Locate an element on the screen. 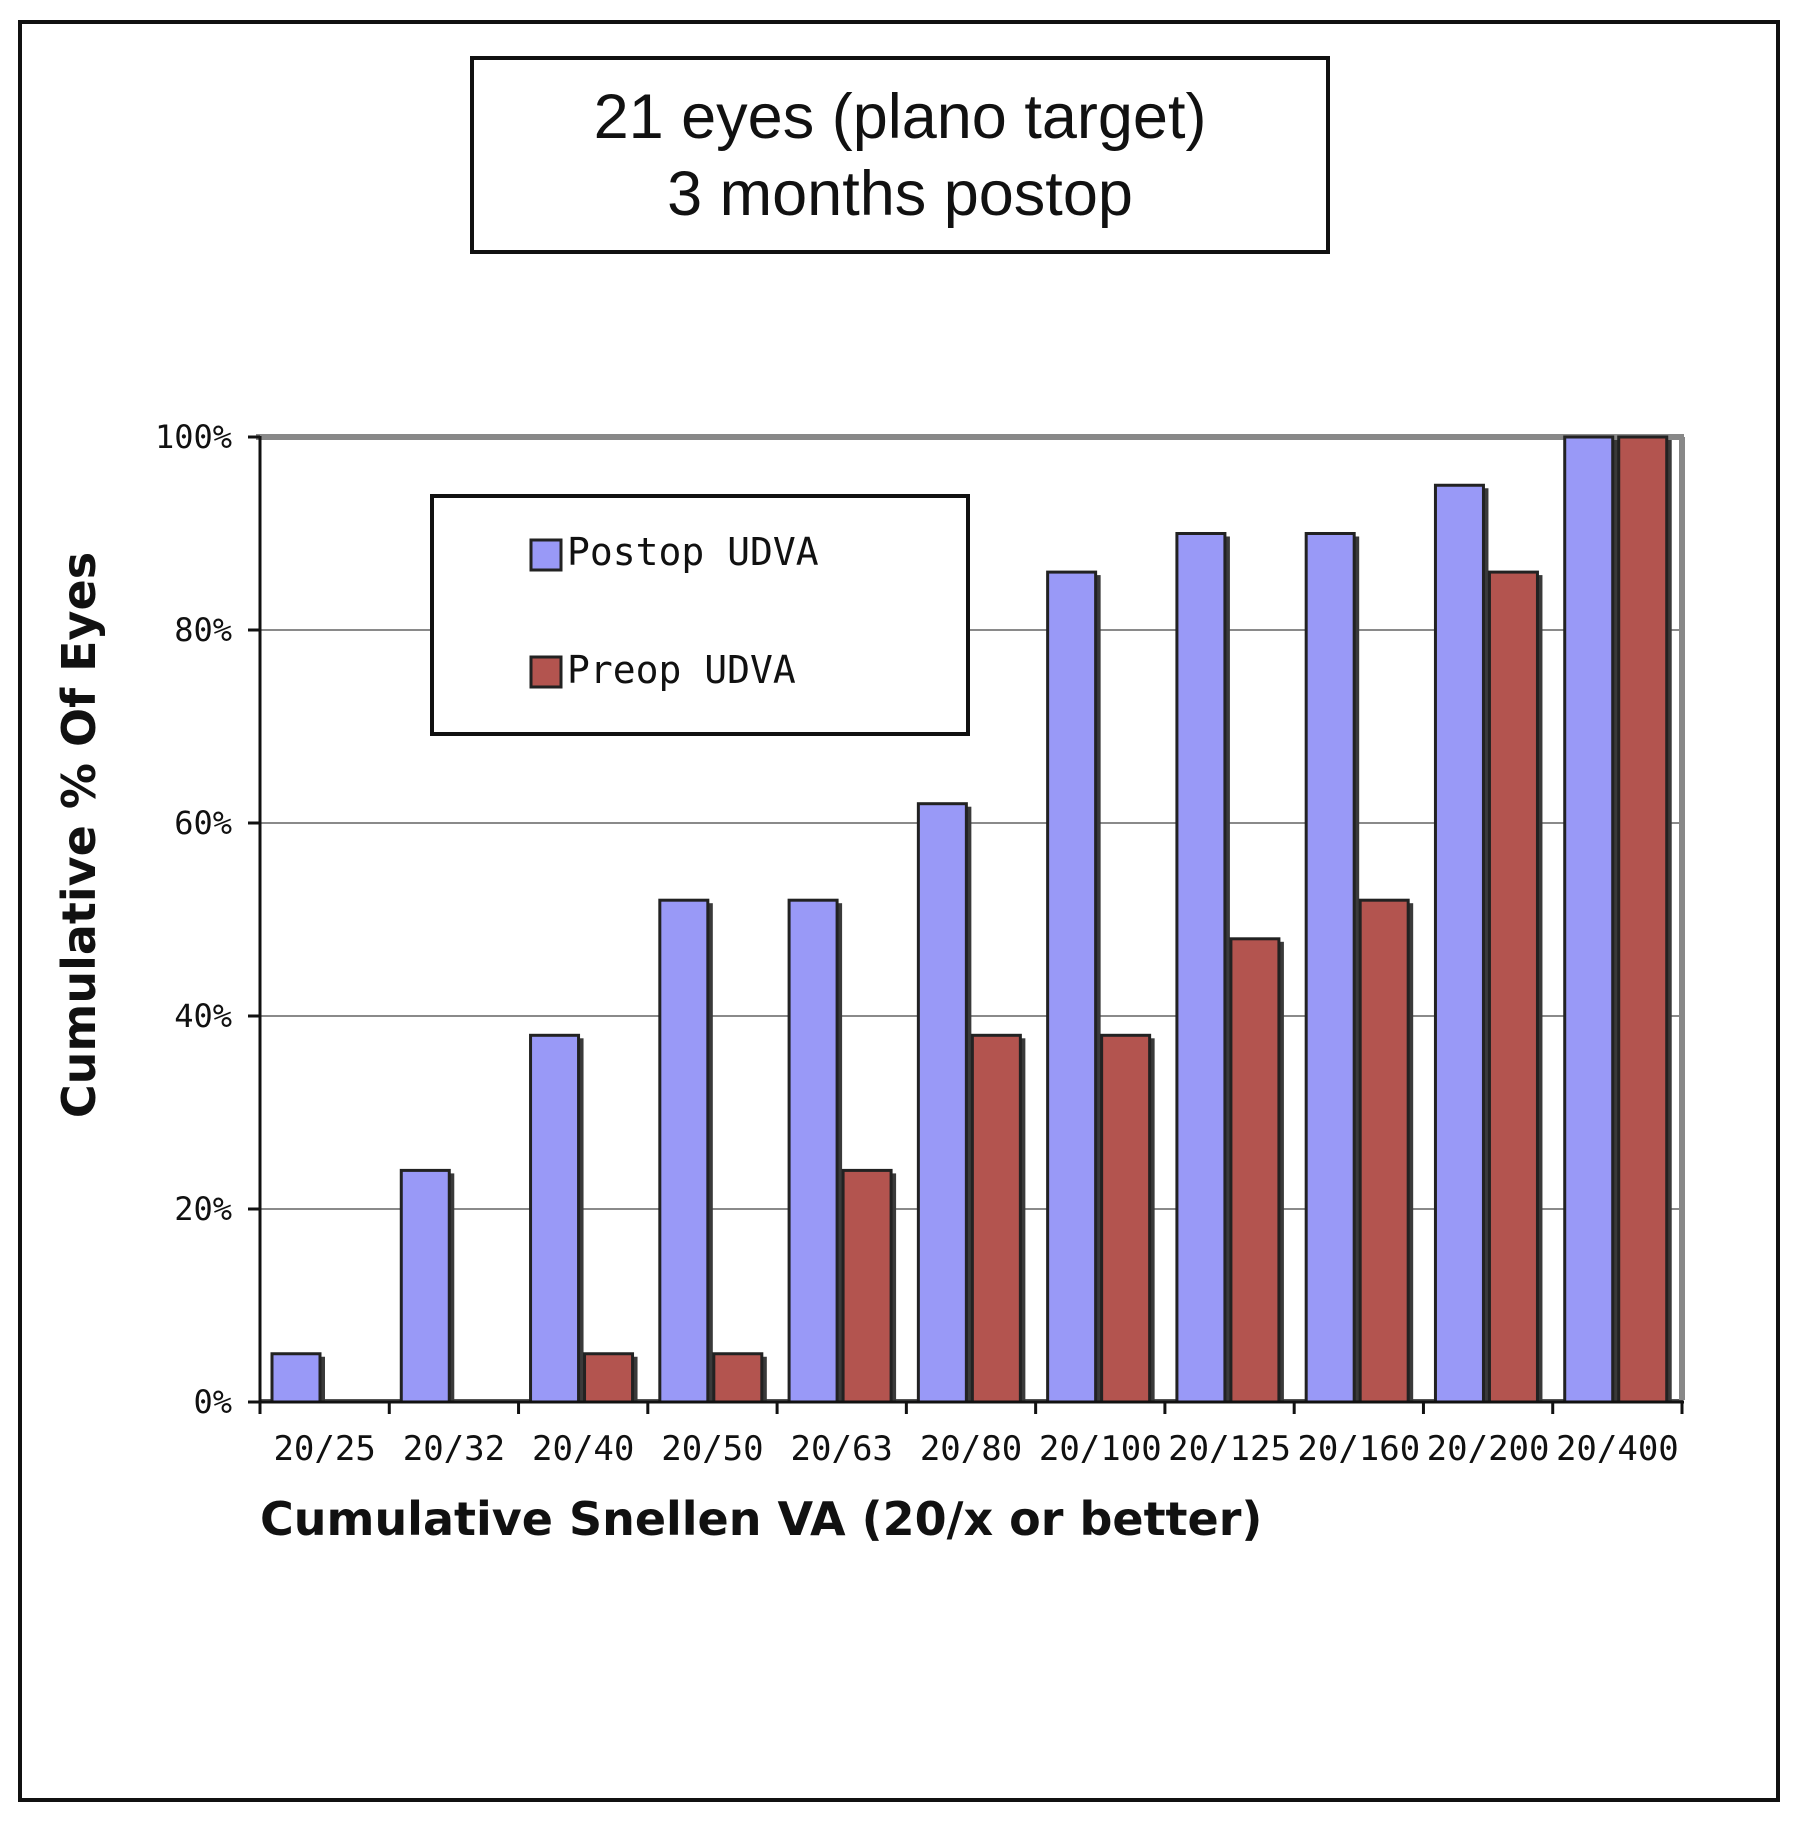 The width and height of the screenshot is (1805, 1828). legend-swatch-postop is located at coordinates (546, 555).